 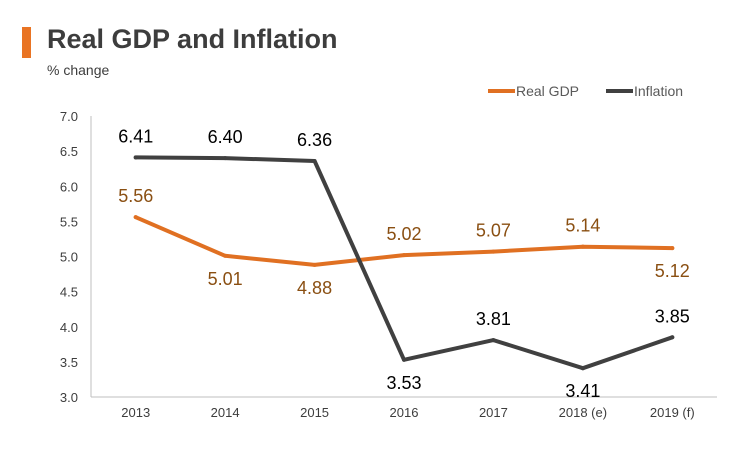 I want to click on real-gdp-data-label: 4.88, so click(x=314, y=288).